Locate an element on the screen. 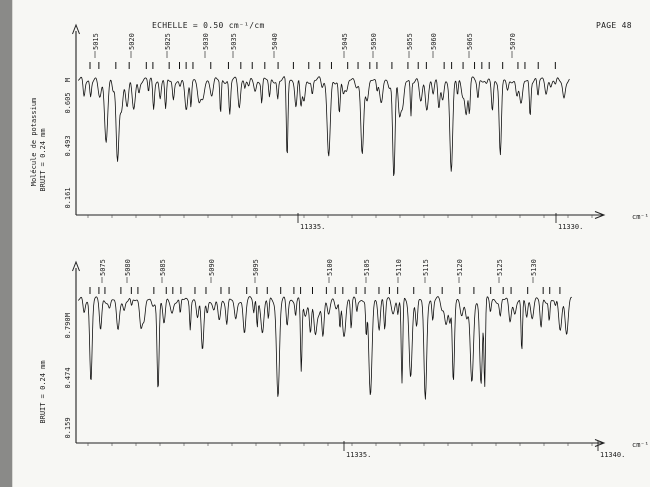 This screenshot has height=487, width=650. line-number-label: 5040 is located at coordinates (275, 41).